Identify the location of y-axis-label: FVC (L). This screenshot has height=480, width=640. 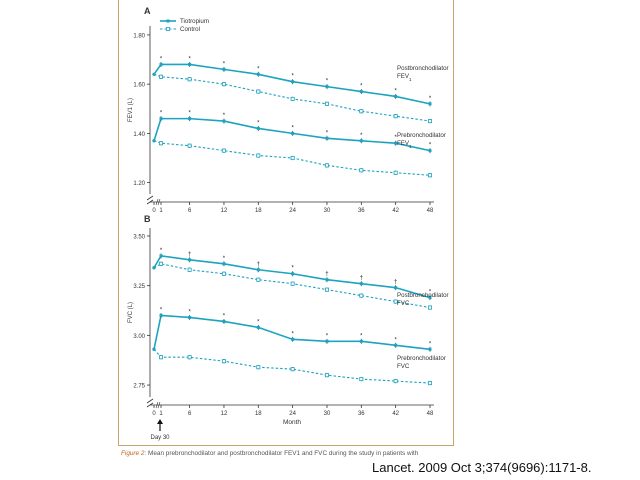
(131, 312).